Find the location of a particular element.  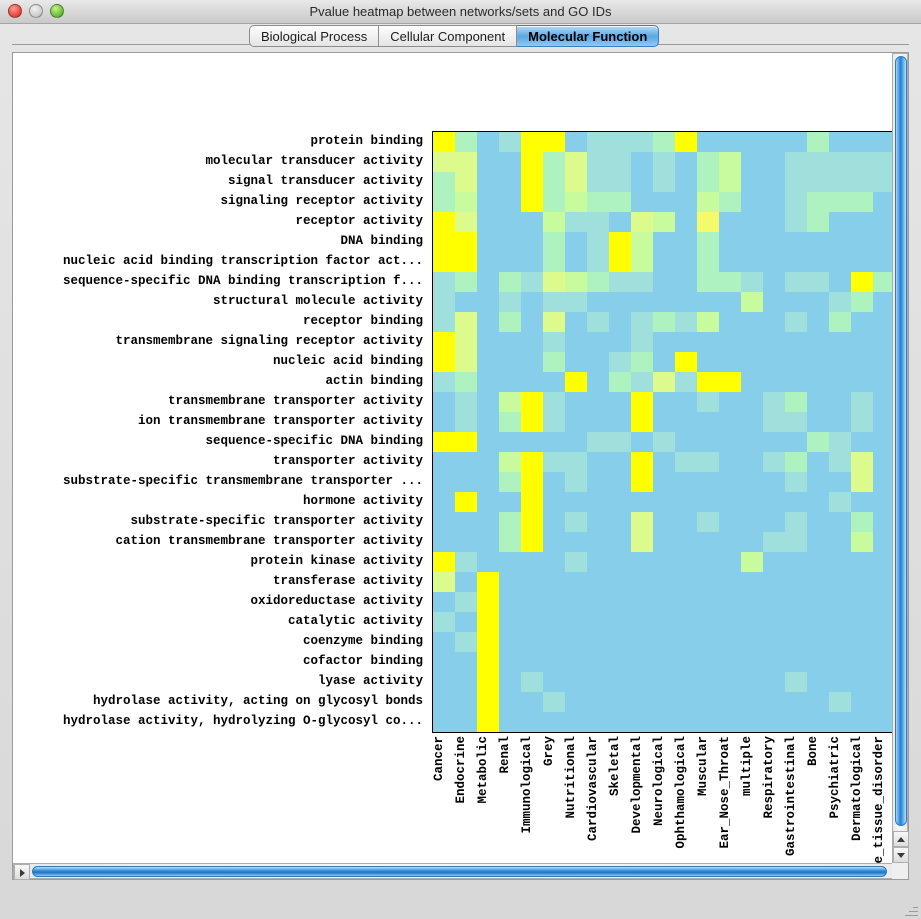

horizontal-scrollbar-thumb is located at coordinates (459, 871).